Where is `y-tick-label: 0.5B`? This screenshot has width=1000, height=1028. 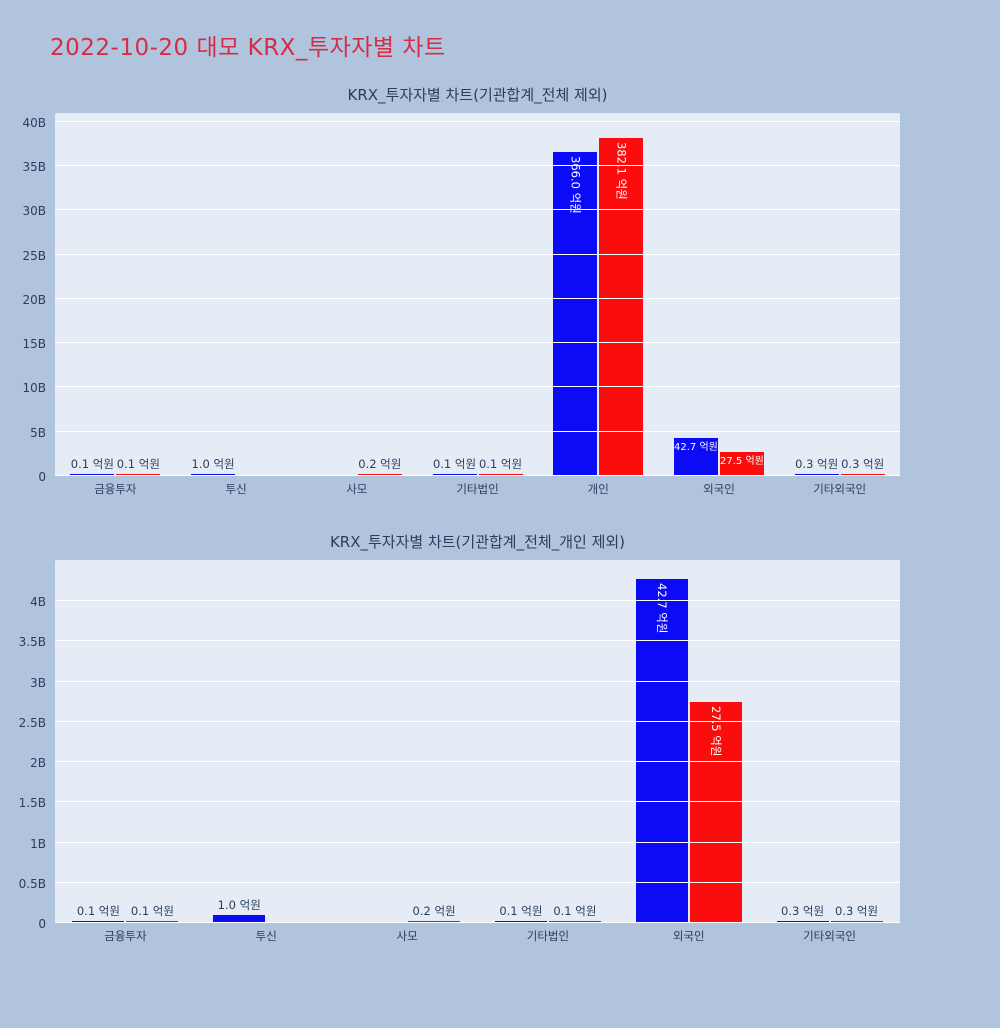 y-tick-label: 0.5B is located at coordinates (32, 883).